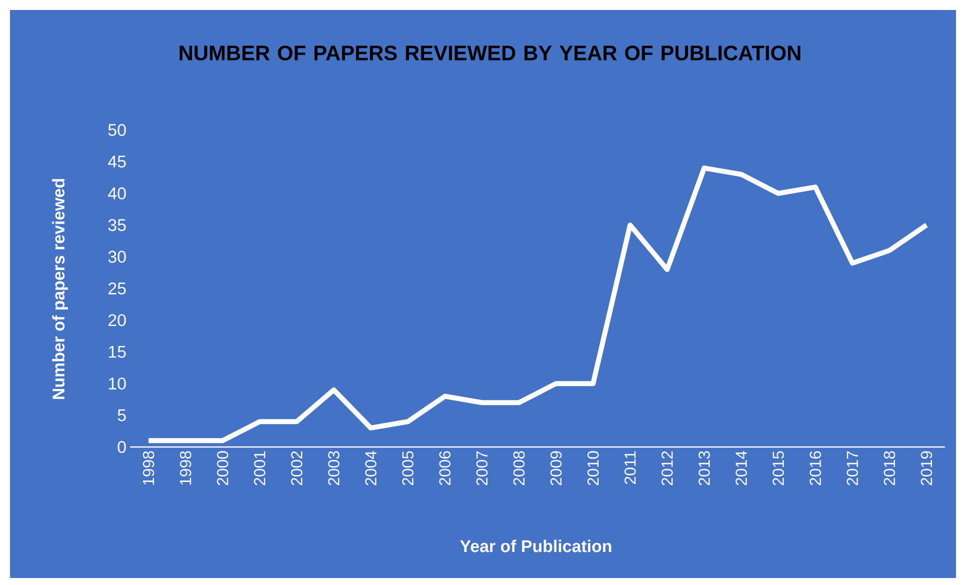 The width and height of the screenshot is (966, 585). Describe the element at coordinates (122, 415) in the screenshot. I see `y-tick-label: 5` at that location.